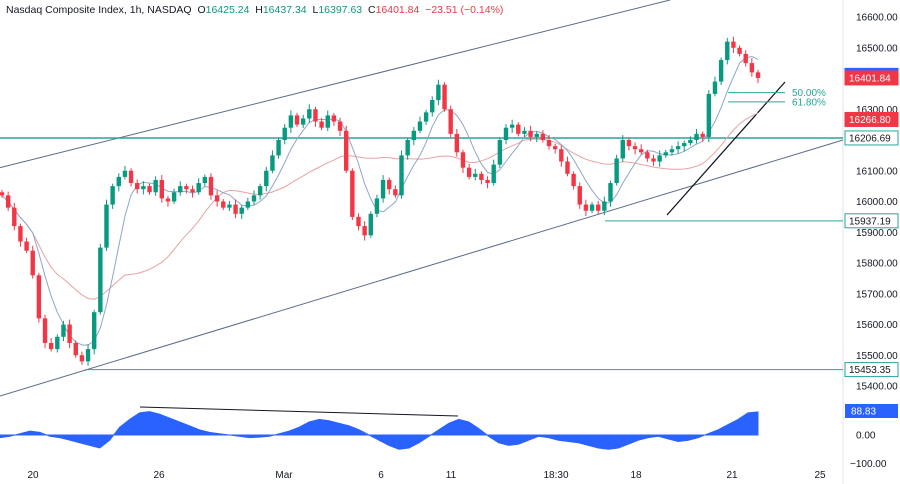 This screenshot has width=900, height=484. I want to click on osc-tick-label: 0.00, so click(866, 436).